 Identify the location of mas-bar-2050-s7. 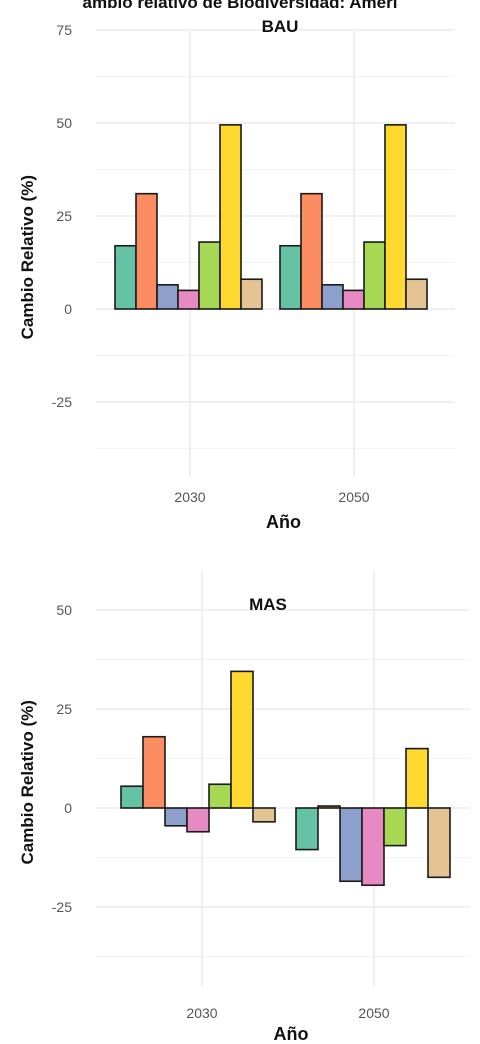
(439, 843).